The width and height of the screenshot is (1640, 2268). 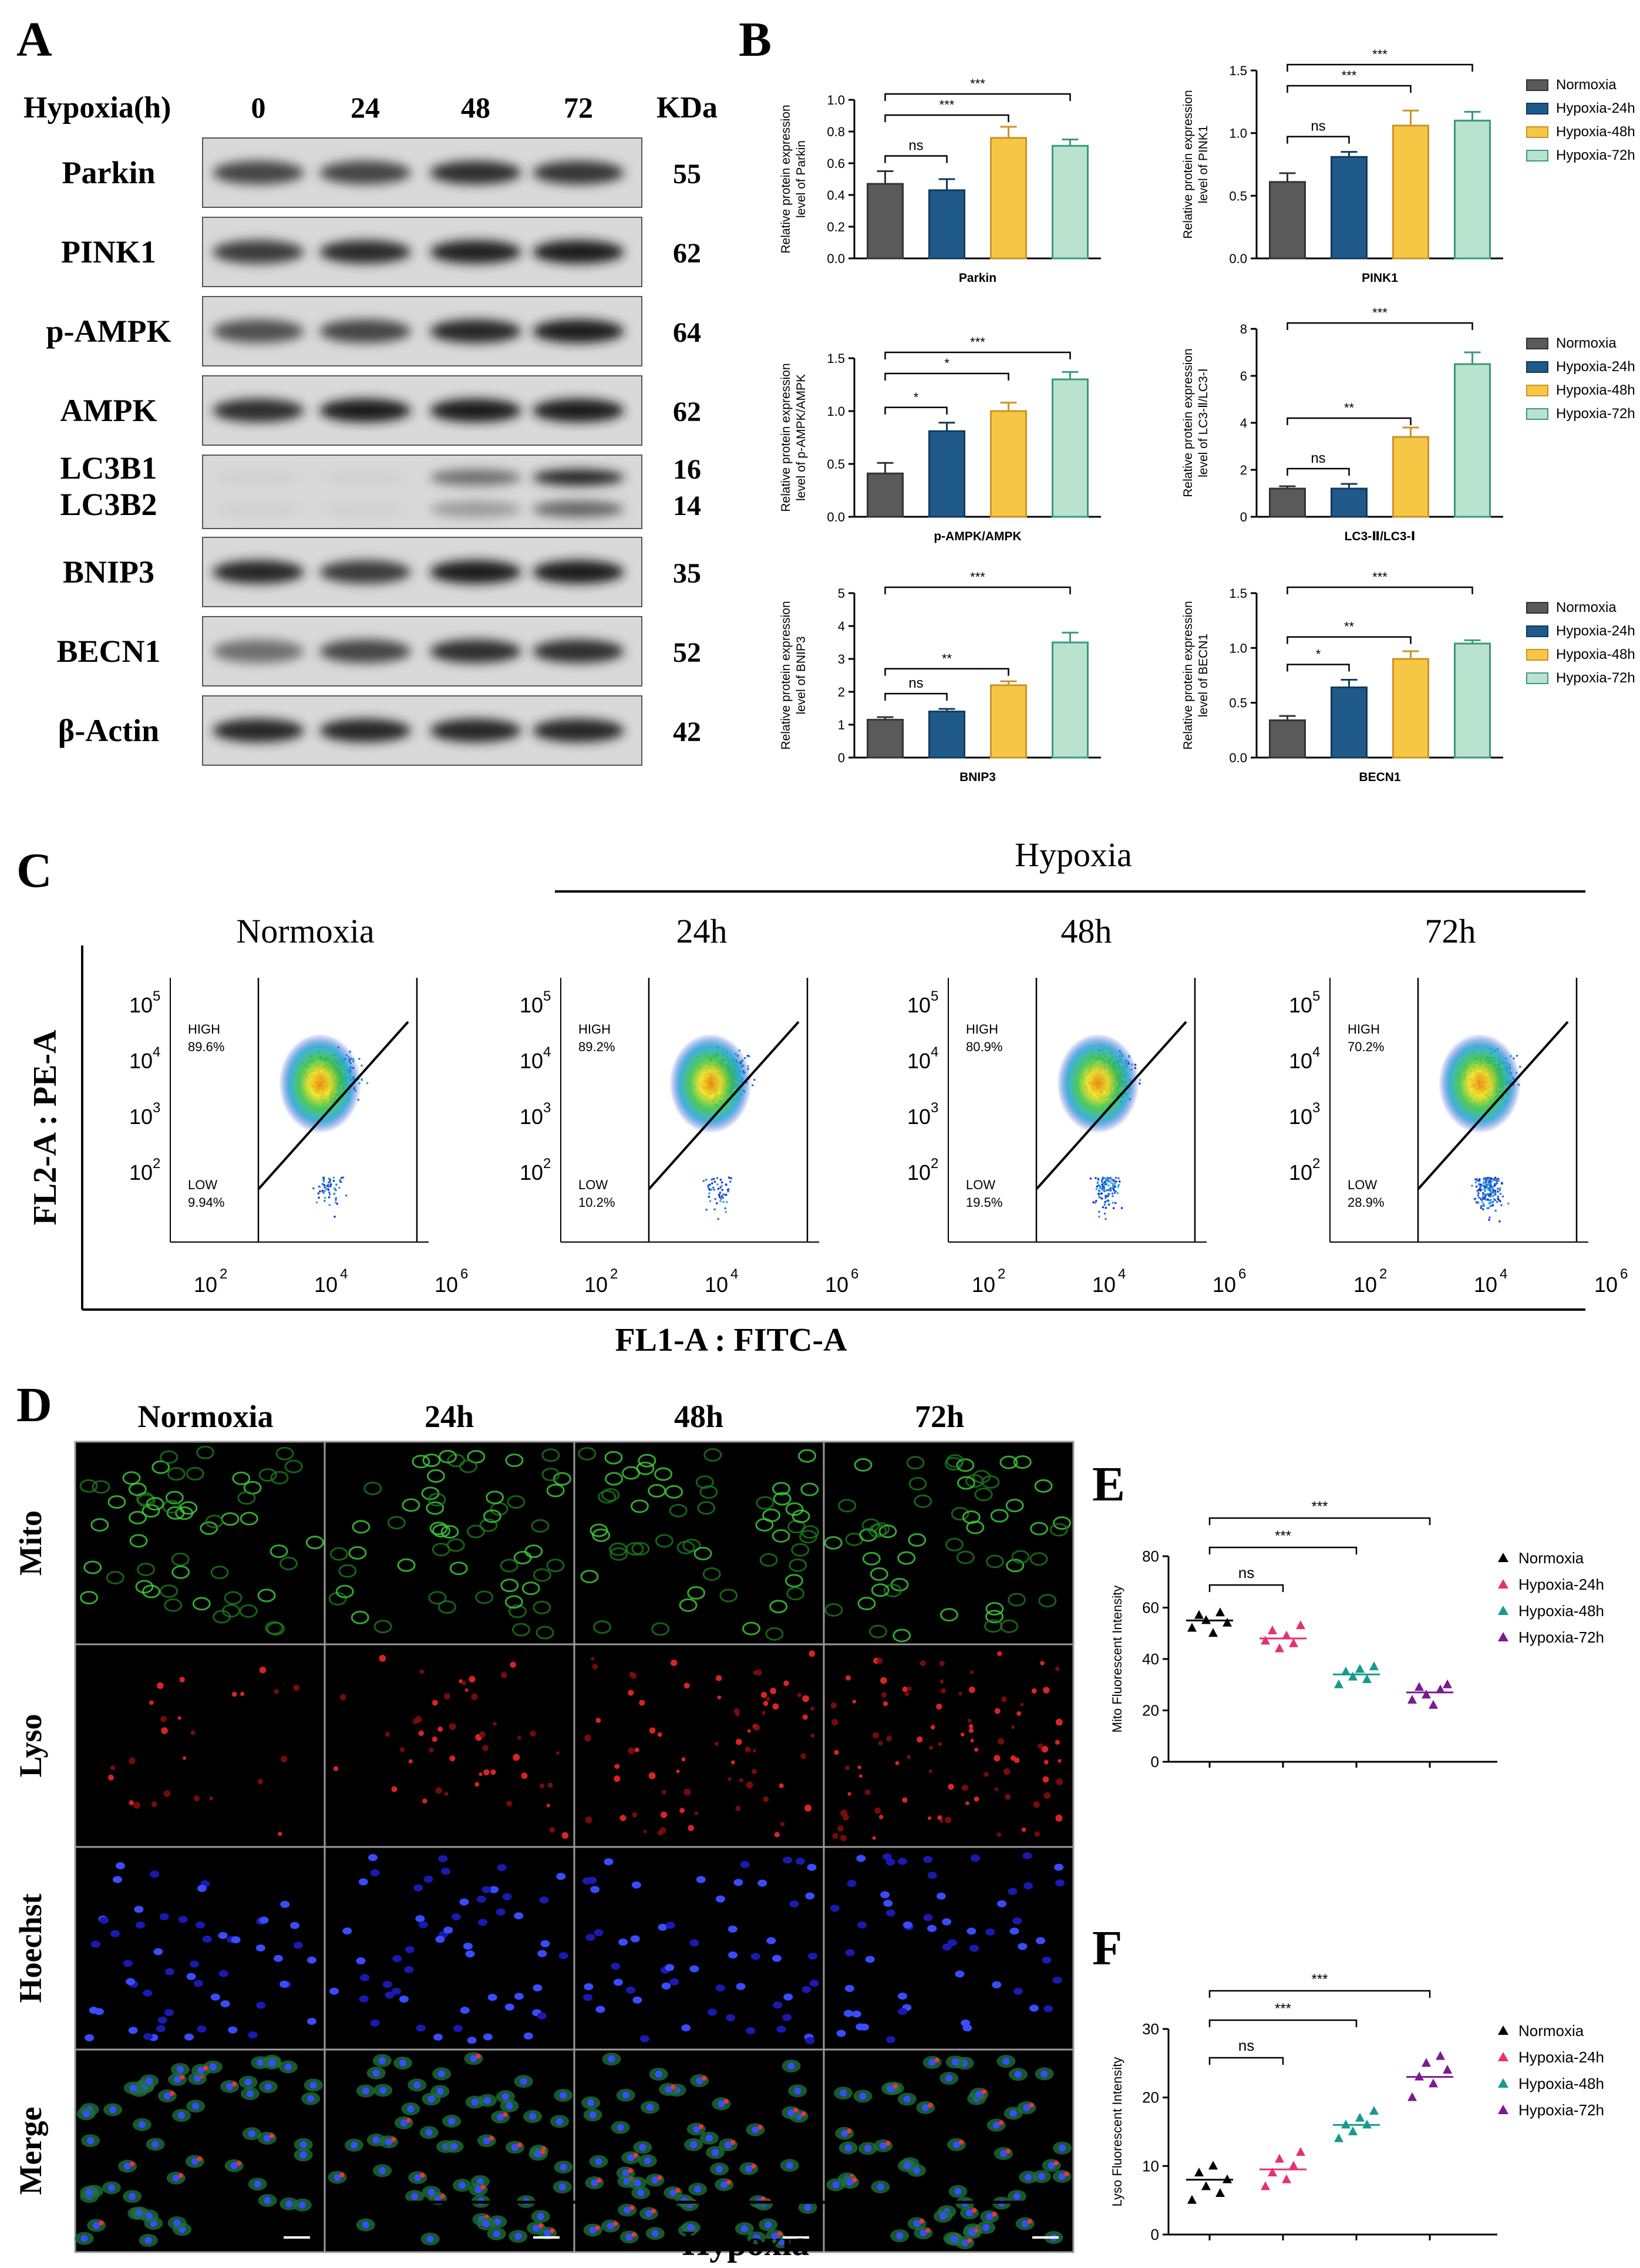 What do you see at coordinates (983, 1285) in the screenshot?
I see `x-tick-label: 10` at bounding box center [983, 1285].